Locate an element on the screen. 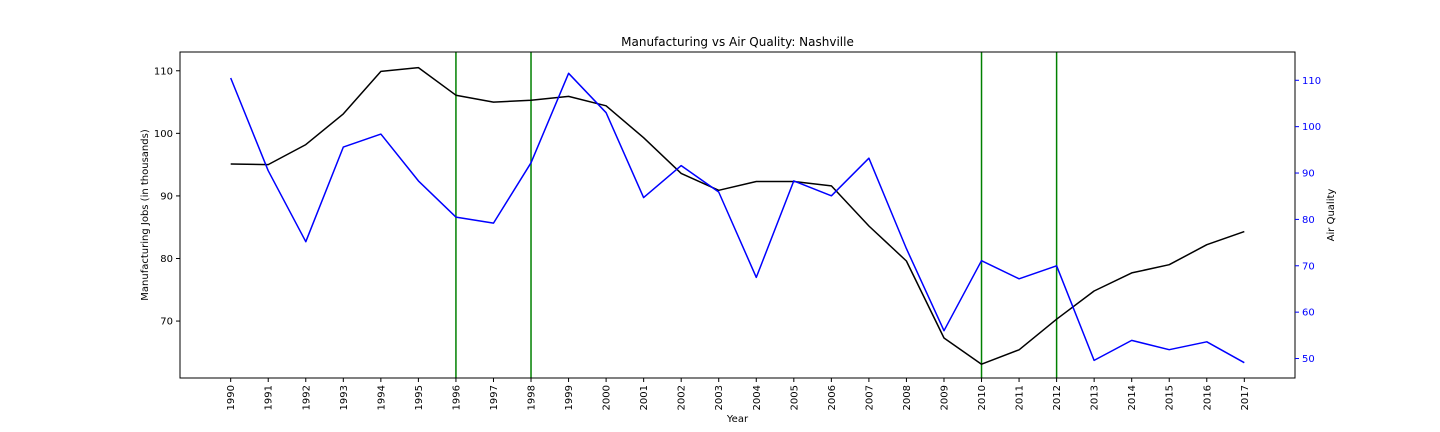 The height and width of the screenshot is (432, 1440). y-right-tick-label: 60 is located at coordinates (1308, 313).